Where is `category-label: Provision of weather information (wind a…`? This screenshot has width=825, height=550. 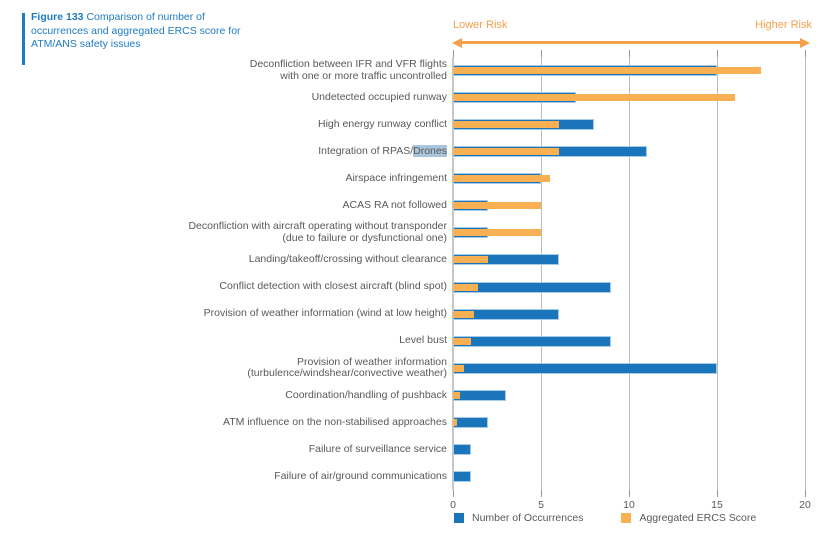 category-label: Provision of weather information (wind a… is located at coordinates (312, 314).